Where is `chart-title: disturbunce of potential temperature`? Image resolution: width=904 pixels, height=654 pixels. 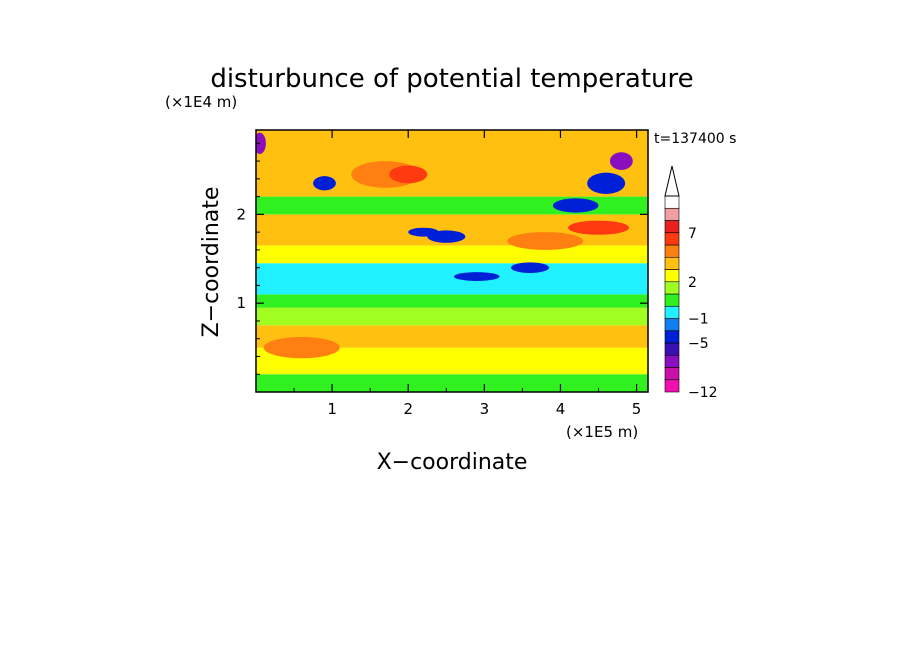 chart-title: disturbunce of potential temperature is located at coordinates (451, 79).